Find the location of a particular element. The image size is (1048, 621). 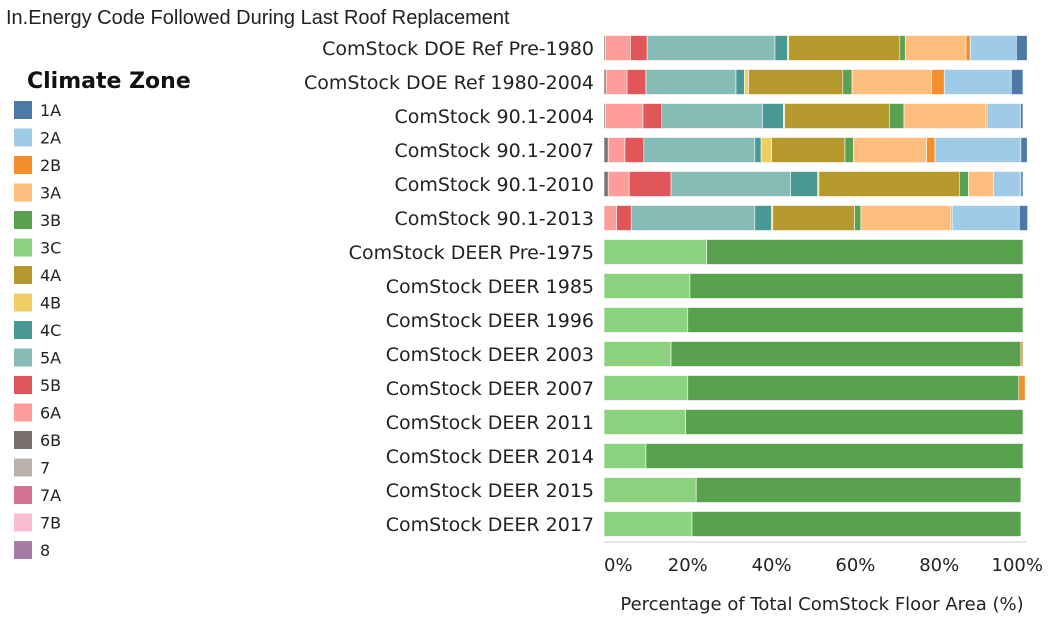

legend-label: 4A is located at coordinates (50, 275).